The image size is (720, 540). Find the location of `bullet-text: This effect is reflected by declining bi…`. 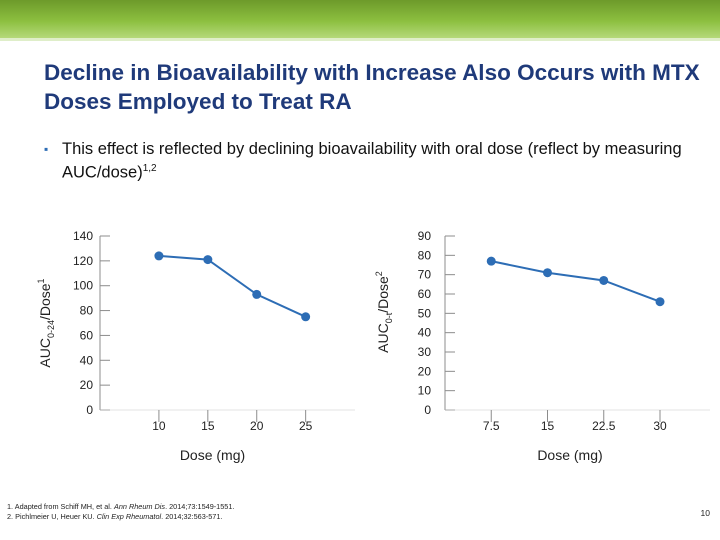

bullet-text: This effect is reflected by declining bi… is located at coordinates (372, 161).